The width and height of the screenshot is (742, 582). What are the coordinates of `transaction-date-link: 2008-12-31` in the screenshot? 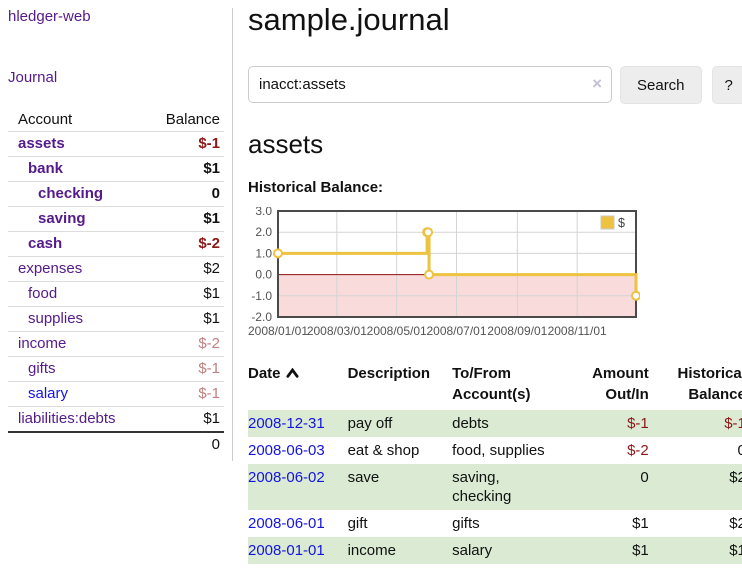 It's located at (286, 423).